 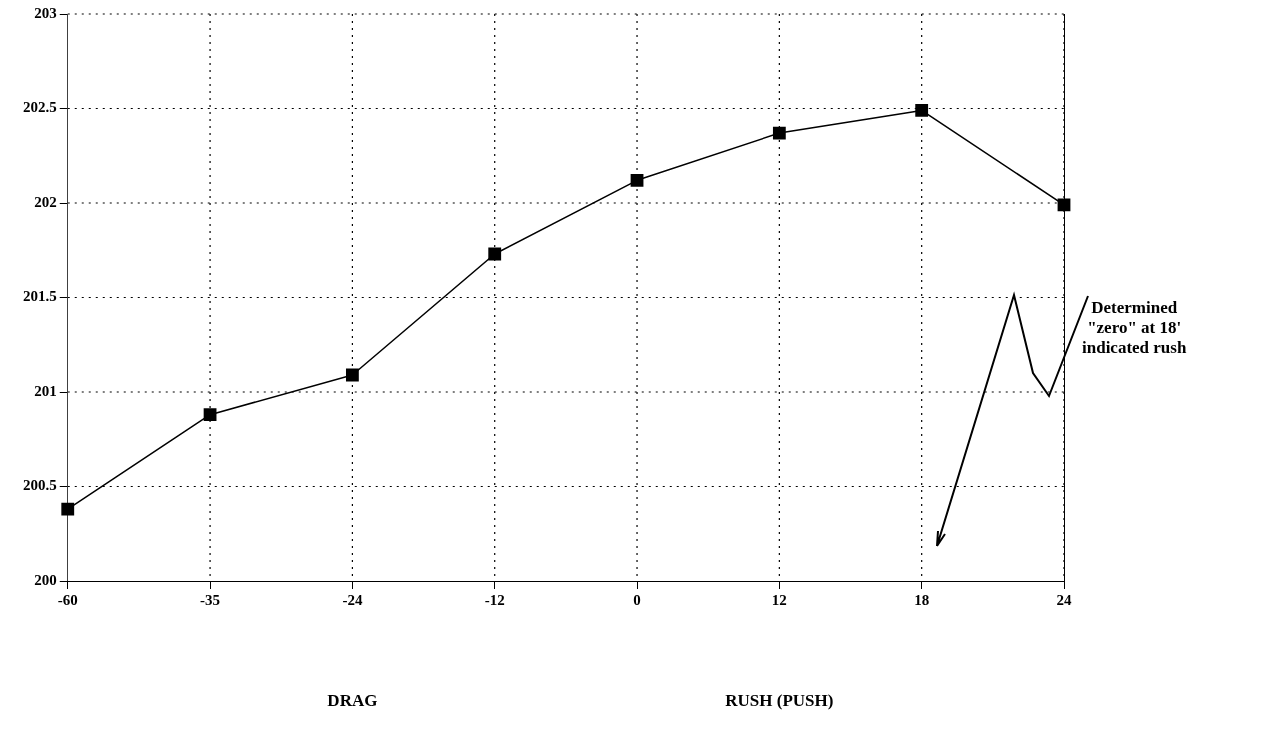 I want to click on x-tick-label: -60, so click(x=67, y=599).